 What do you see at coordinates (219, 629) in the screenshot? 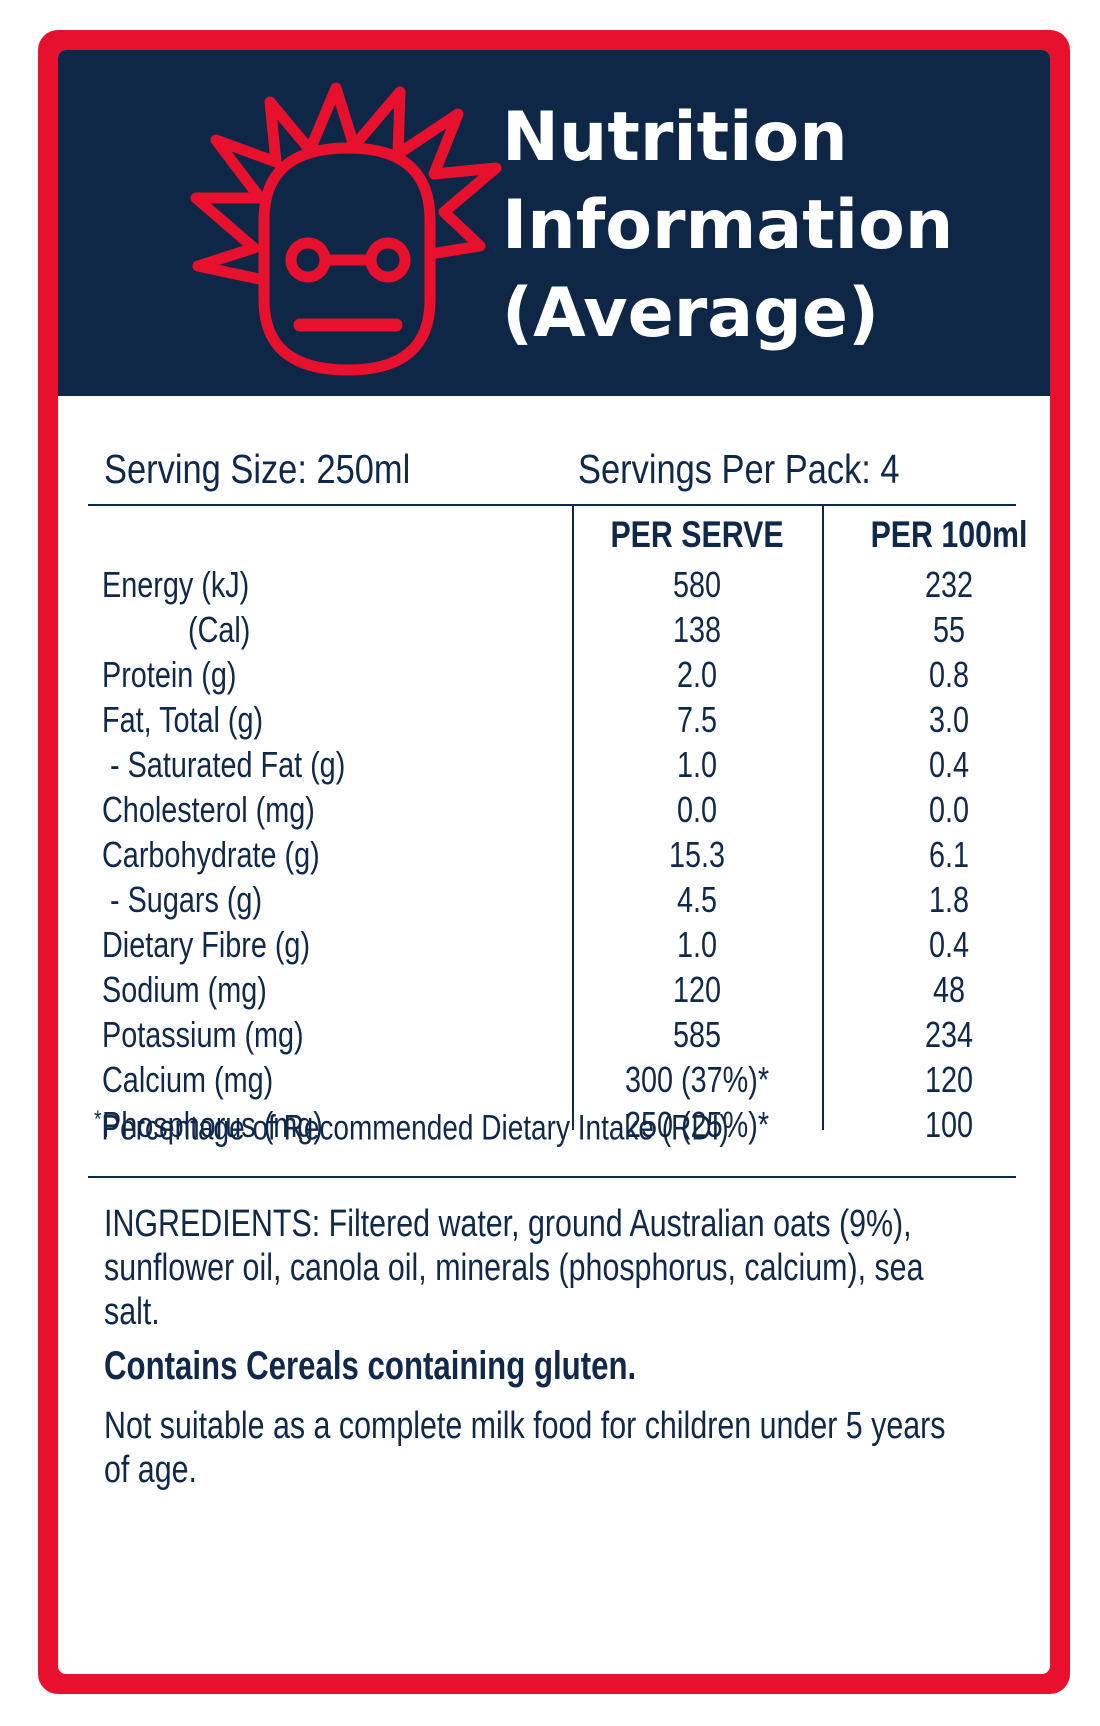
I see `nutrient-name: (Cal)` at bounding box center [219, 629].